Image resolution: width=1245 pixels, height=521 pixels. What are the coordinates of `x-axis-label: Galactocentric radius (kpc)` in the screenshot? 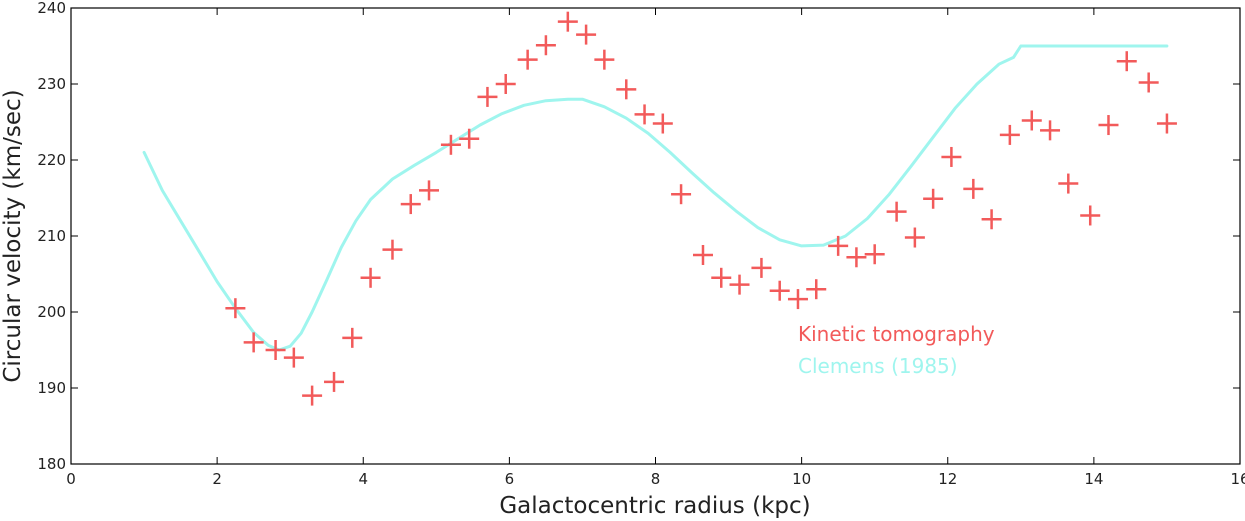 It's located at (654, 506).